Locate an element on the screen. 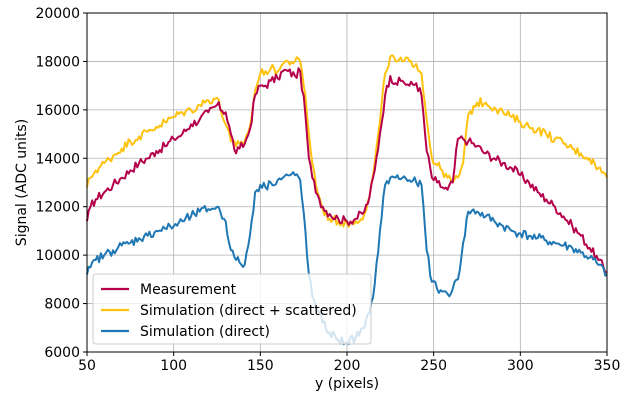 The width and height of the screenshot is (629, 393). y-tick-label: 12000 is located at coordinates (57, 208).